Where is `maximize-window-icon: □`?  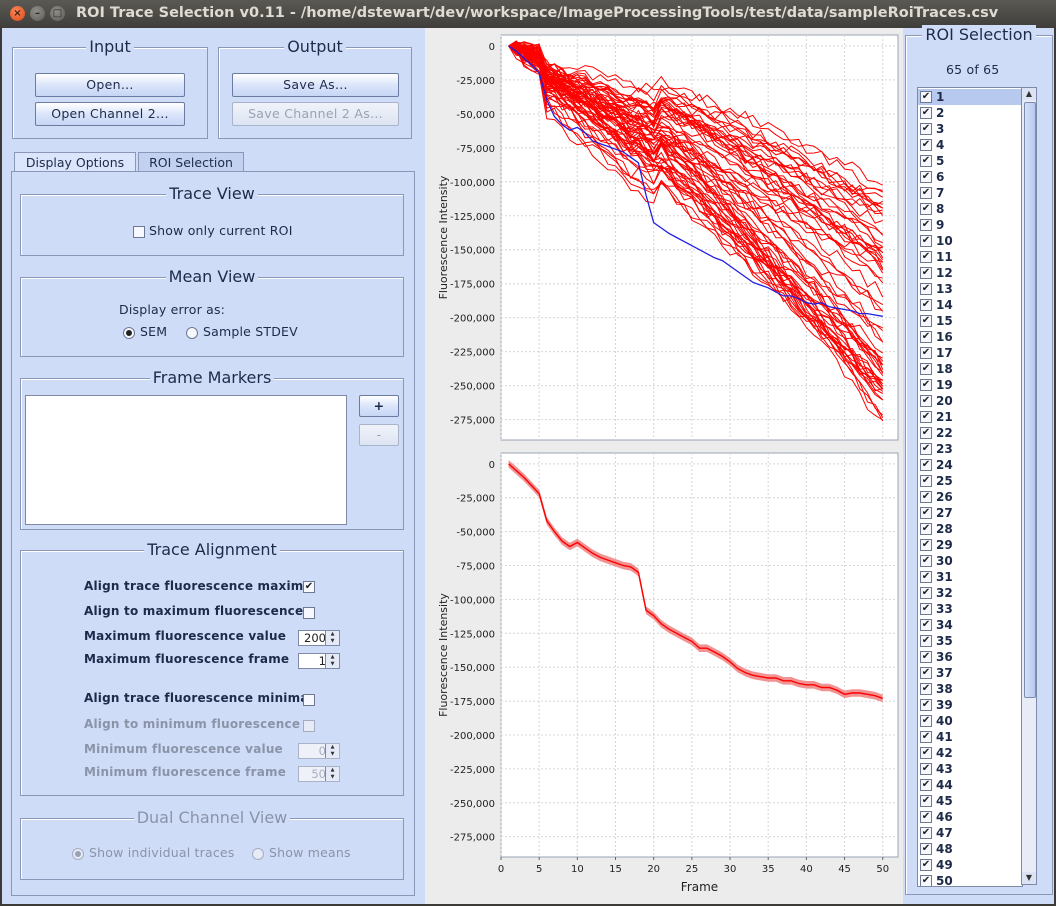
maximize-window-icon: □ is located at coordinates (57, 13).